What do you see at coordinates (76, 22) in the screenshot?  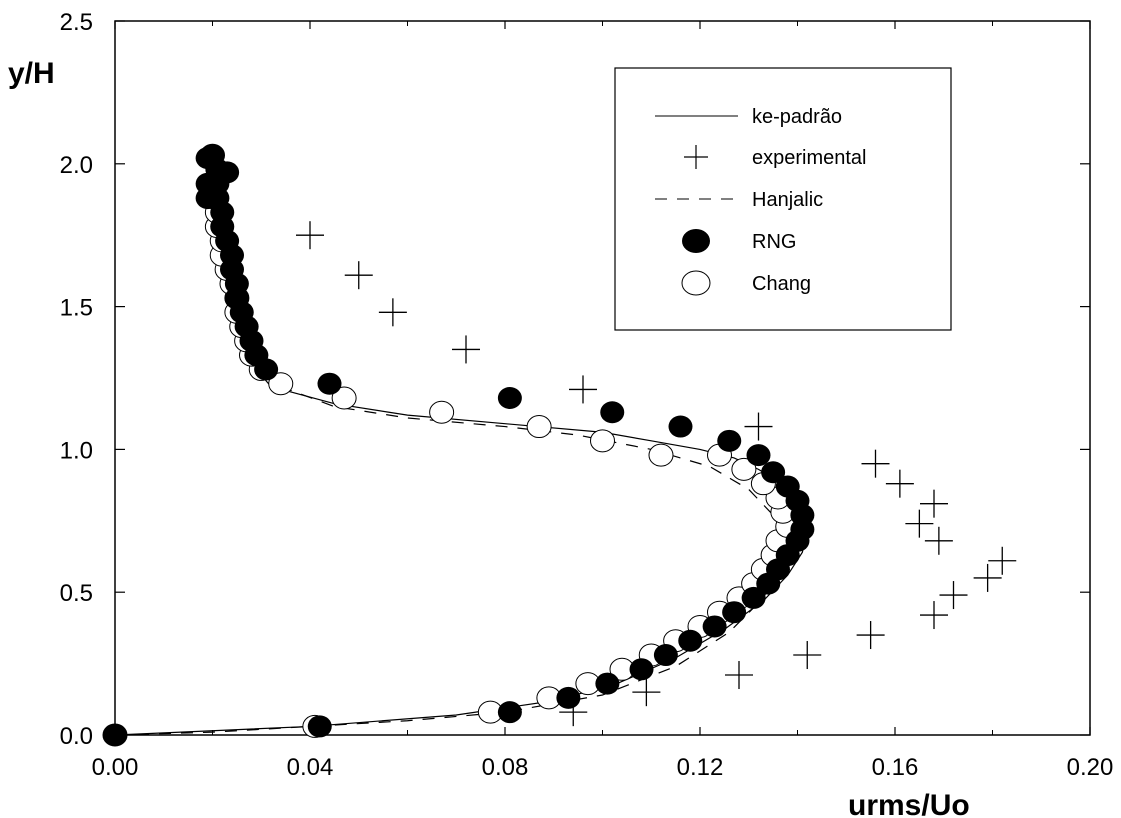 I see `y-tick-label: 2.5` at bounding box center [76, 22].